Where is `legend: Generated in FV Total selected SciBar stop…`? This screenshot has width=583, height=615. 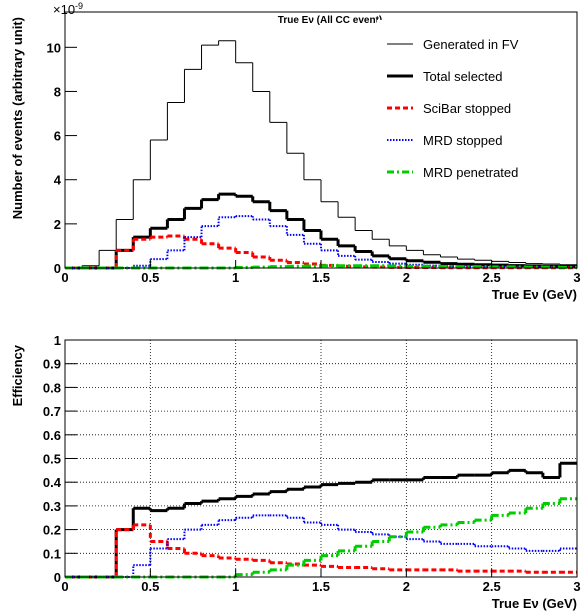
legend: Generated in FV Total selected SciBar stop… is located at coordinates (474, 104).